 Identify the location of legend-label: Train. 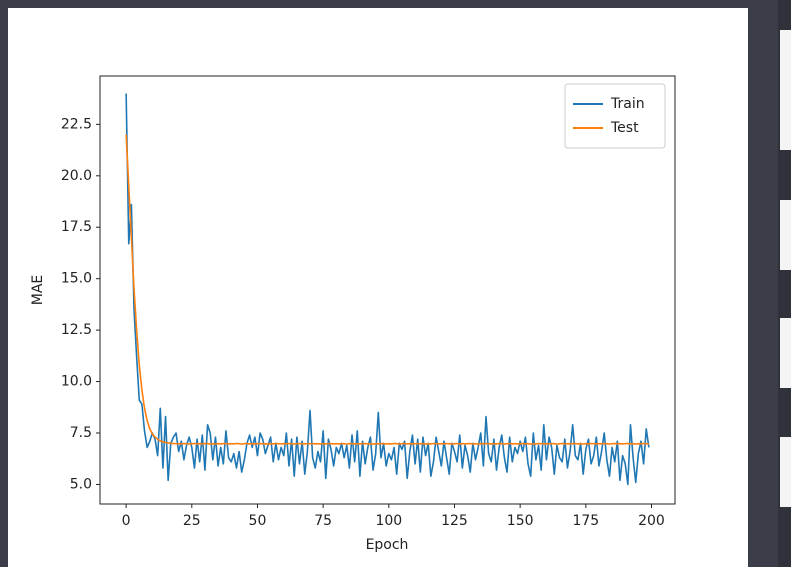
(627, 104).